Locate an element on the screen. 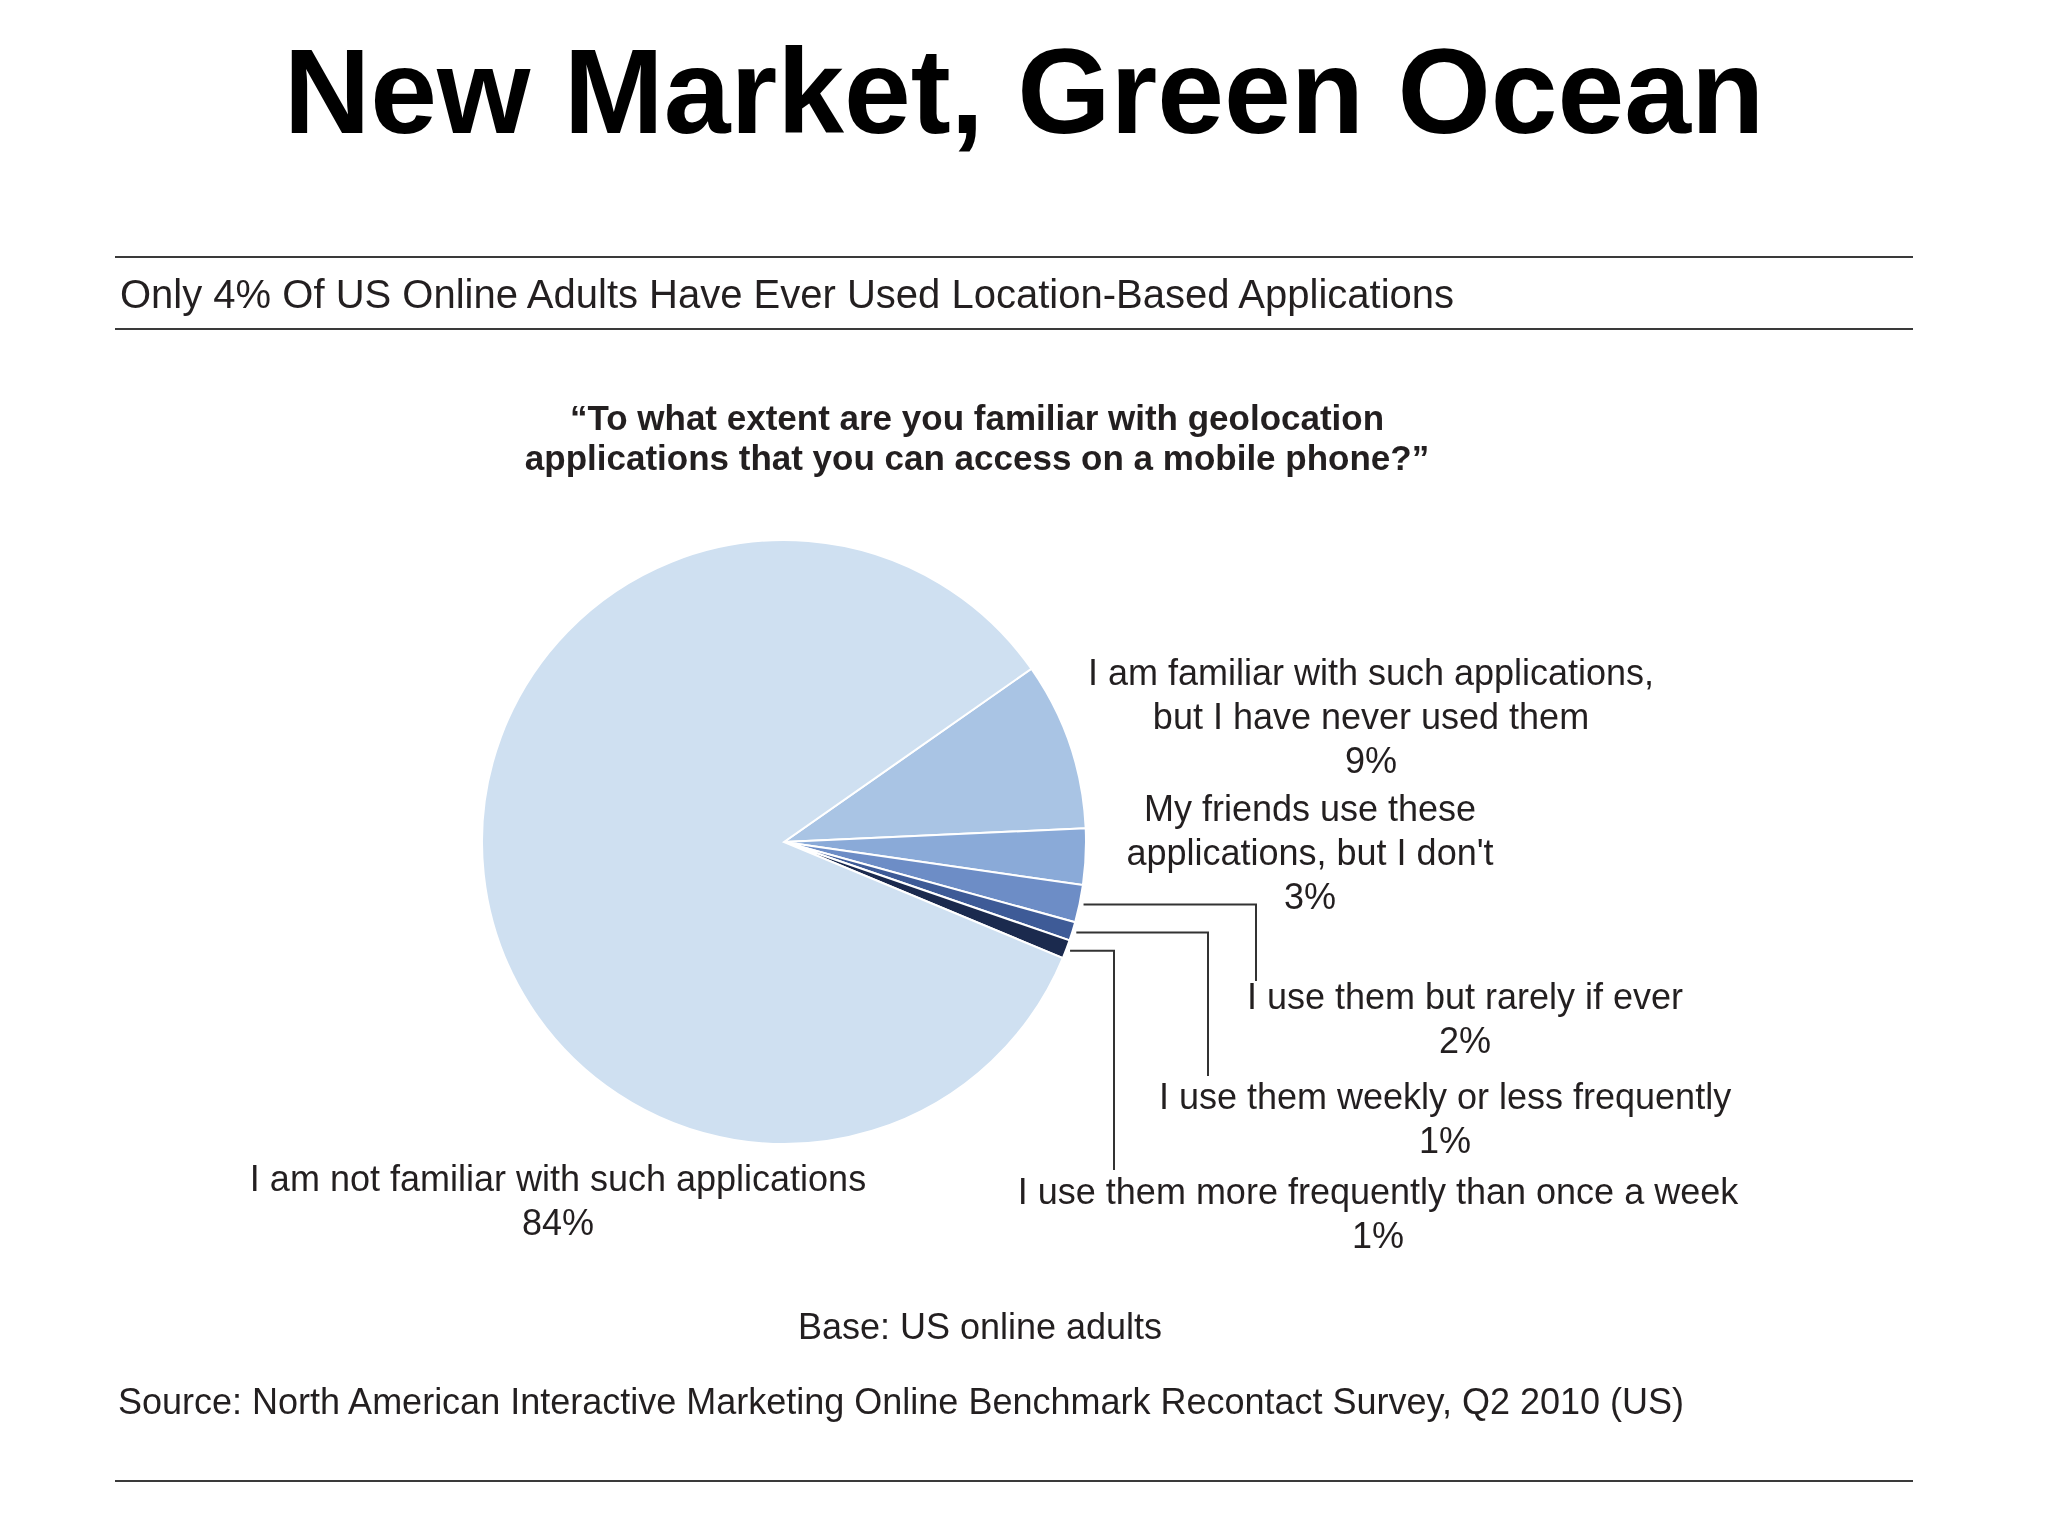 The width and height of the screenshot is (2048, 1536). slice-label: I use them but rarely if ever is located at coordinates (1465, 996).